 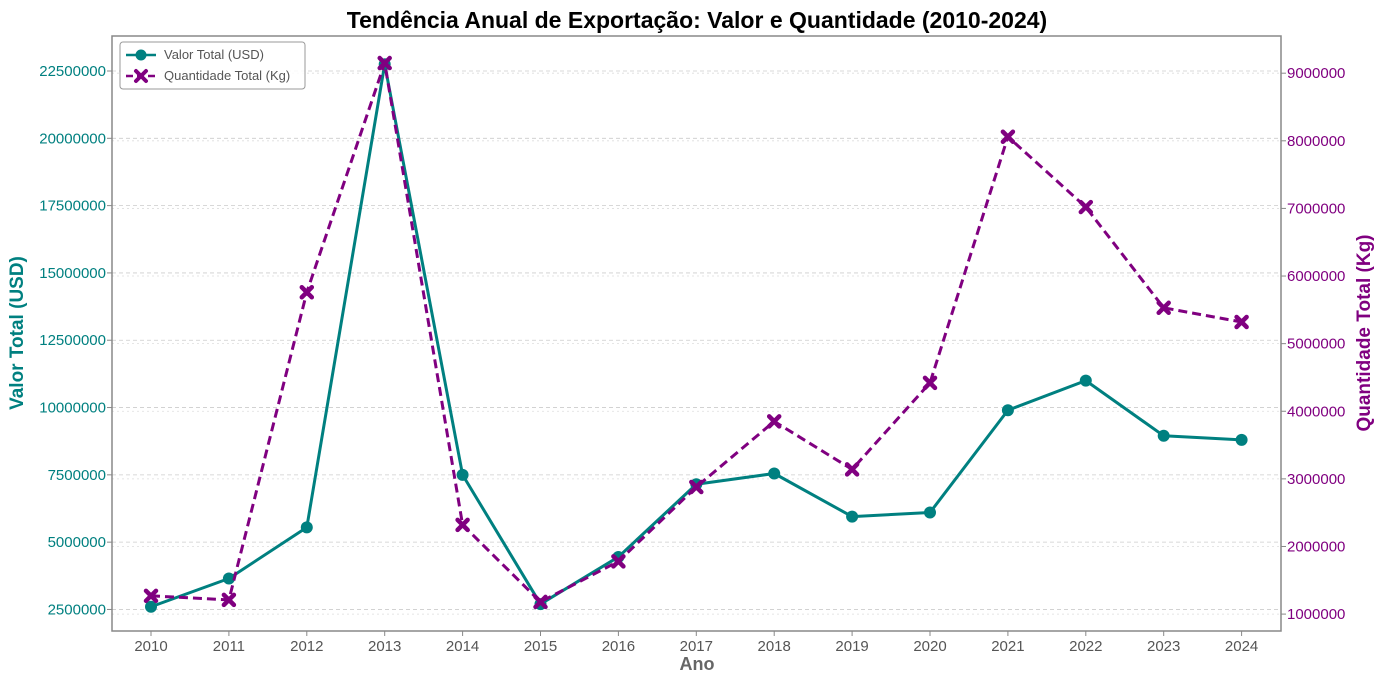 I want to click on point-valor-2012, so click(x=306, y=527).